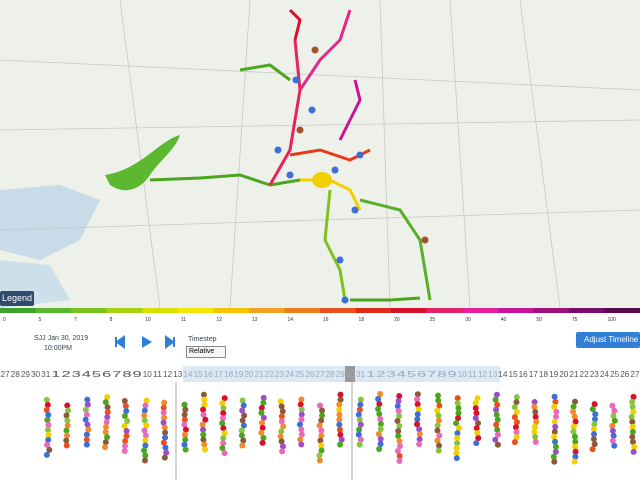 Image resolution: width=640 pixels, height=480 pixels. Describe the element at coordinates (198, 374) in the screenshot. I see `day-label: 15` at that location.